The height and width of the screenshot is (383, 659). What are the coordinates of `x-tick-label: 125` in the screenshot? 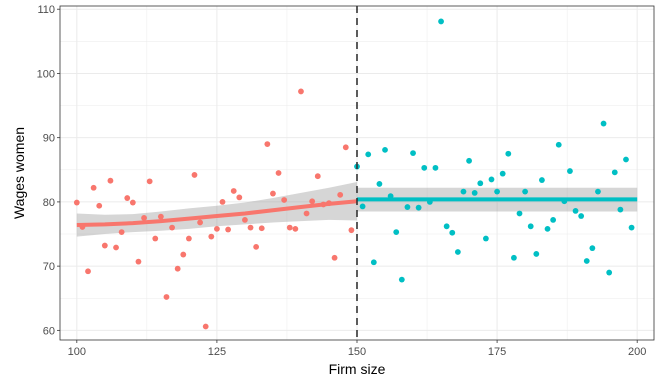 It's located at (217, 352).